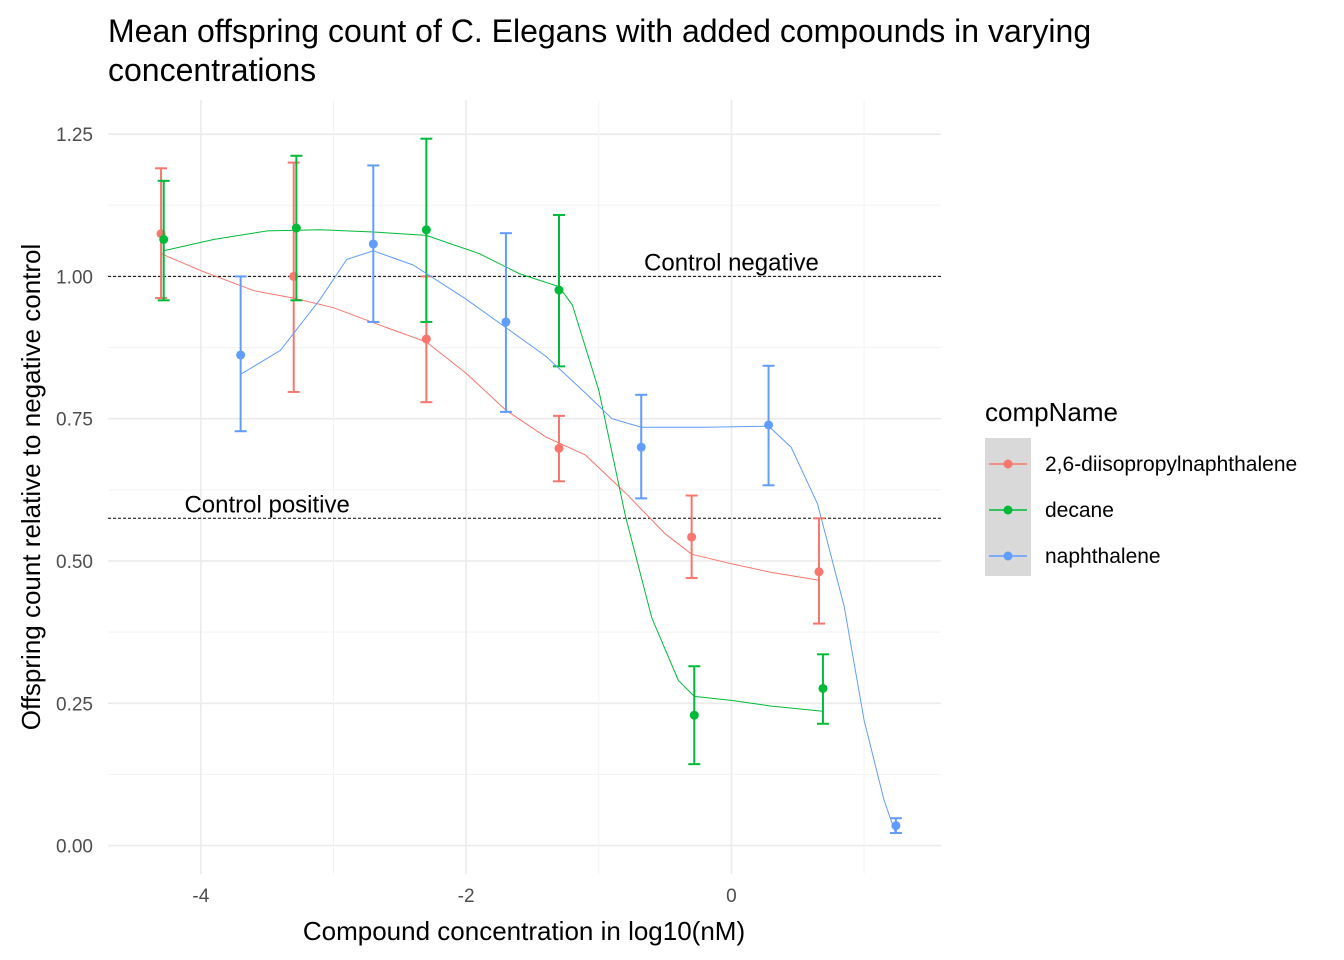 The width and height of the screenshot is (1344, 960). I want to click on y-axis-ticks: 0.00 0.25 0.50 0.75 1.00 1.25, so click(74, 491).